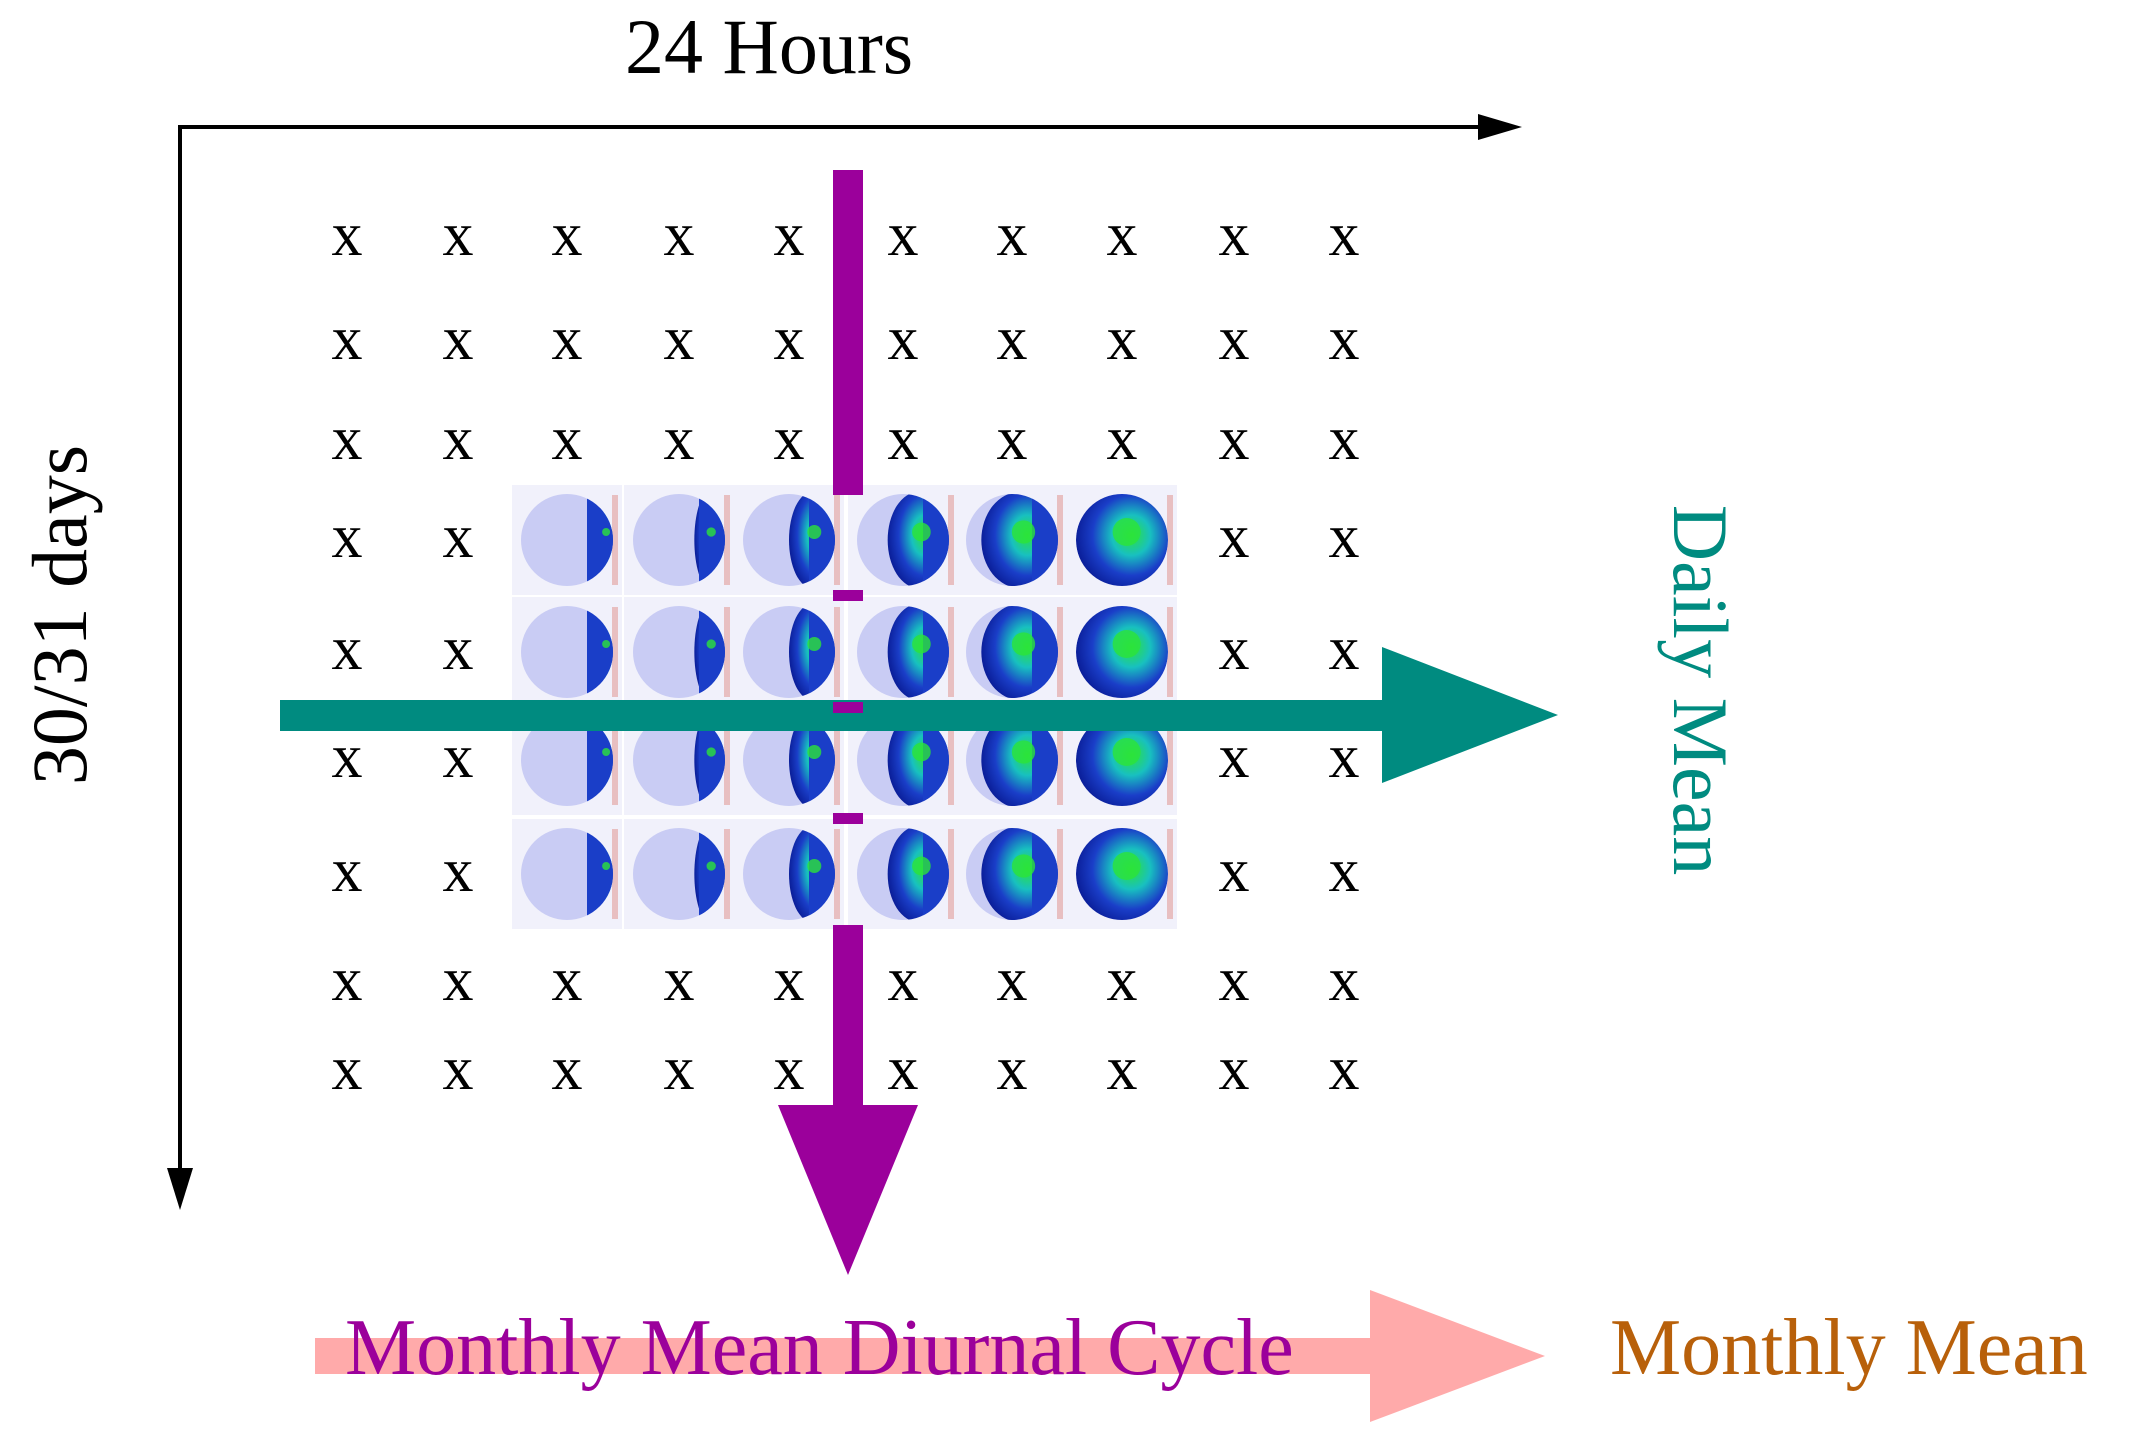 The height and width of the screenshot is (1454, 2151). Describe the element at coordinates (819, 1348) in the screenshot. I see `diurnal-cycle-label: Monthly Mean Diurnal Cycle` at that location.